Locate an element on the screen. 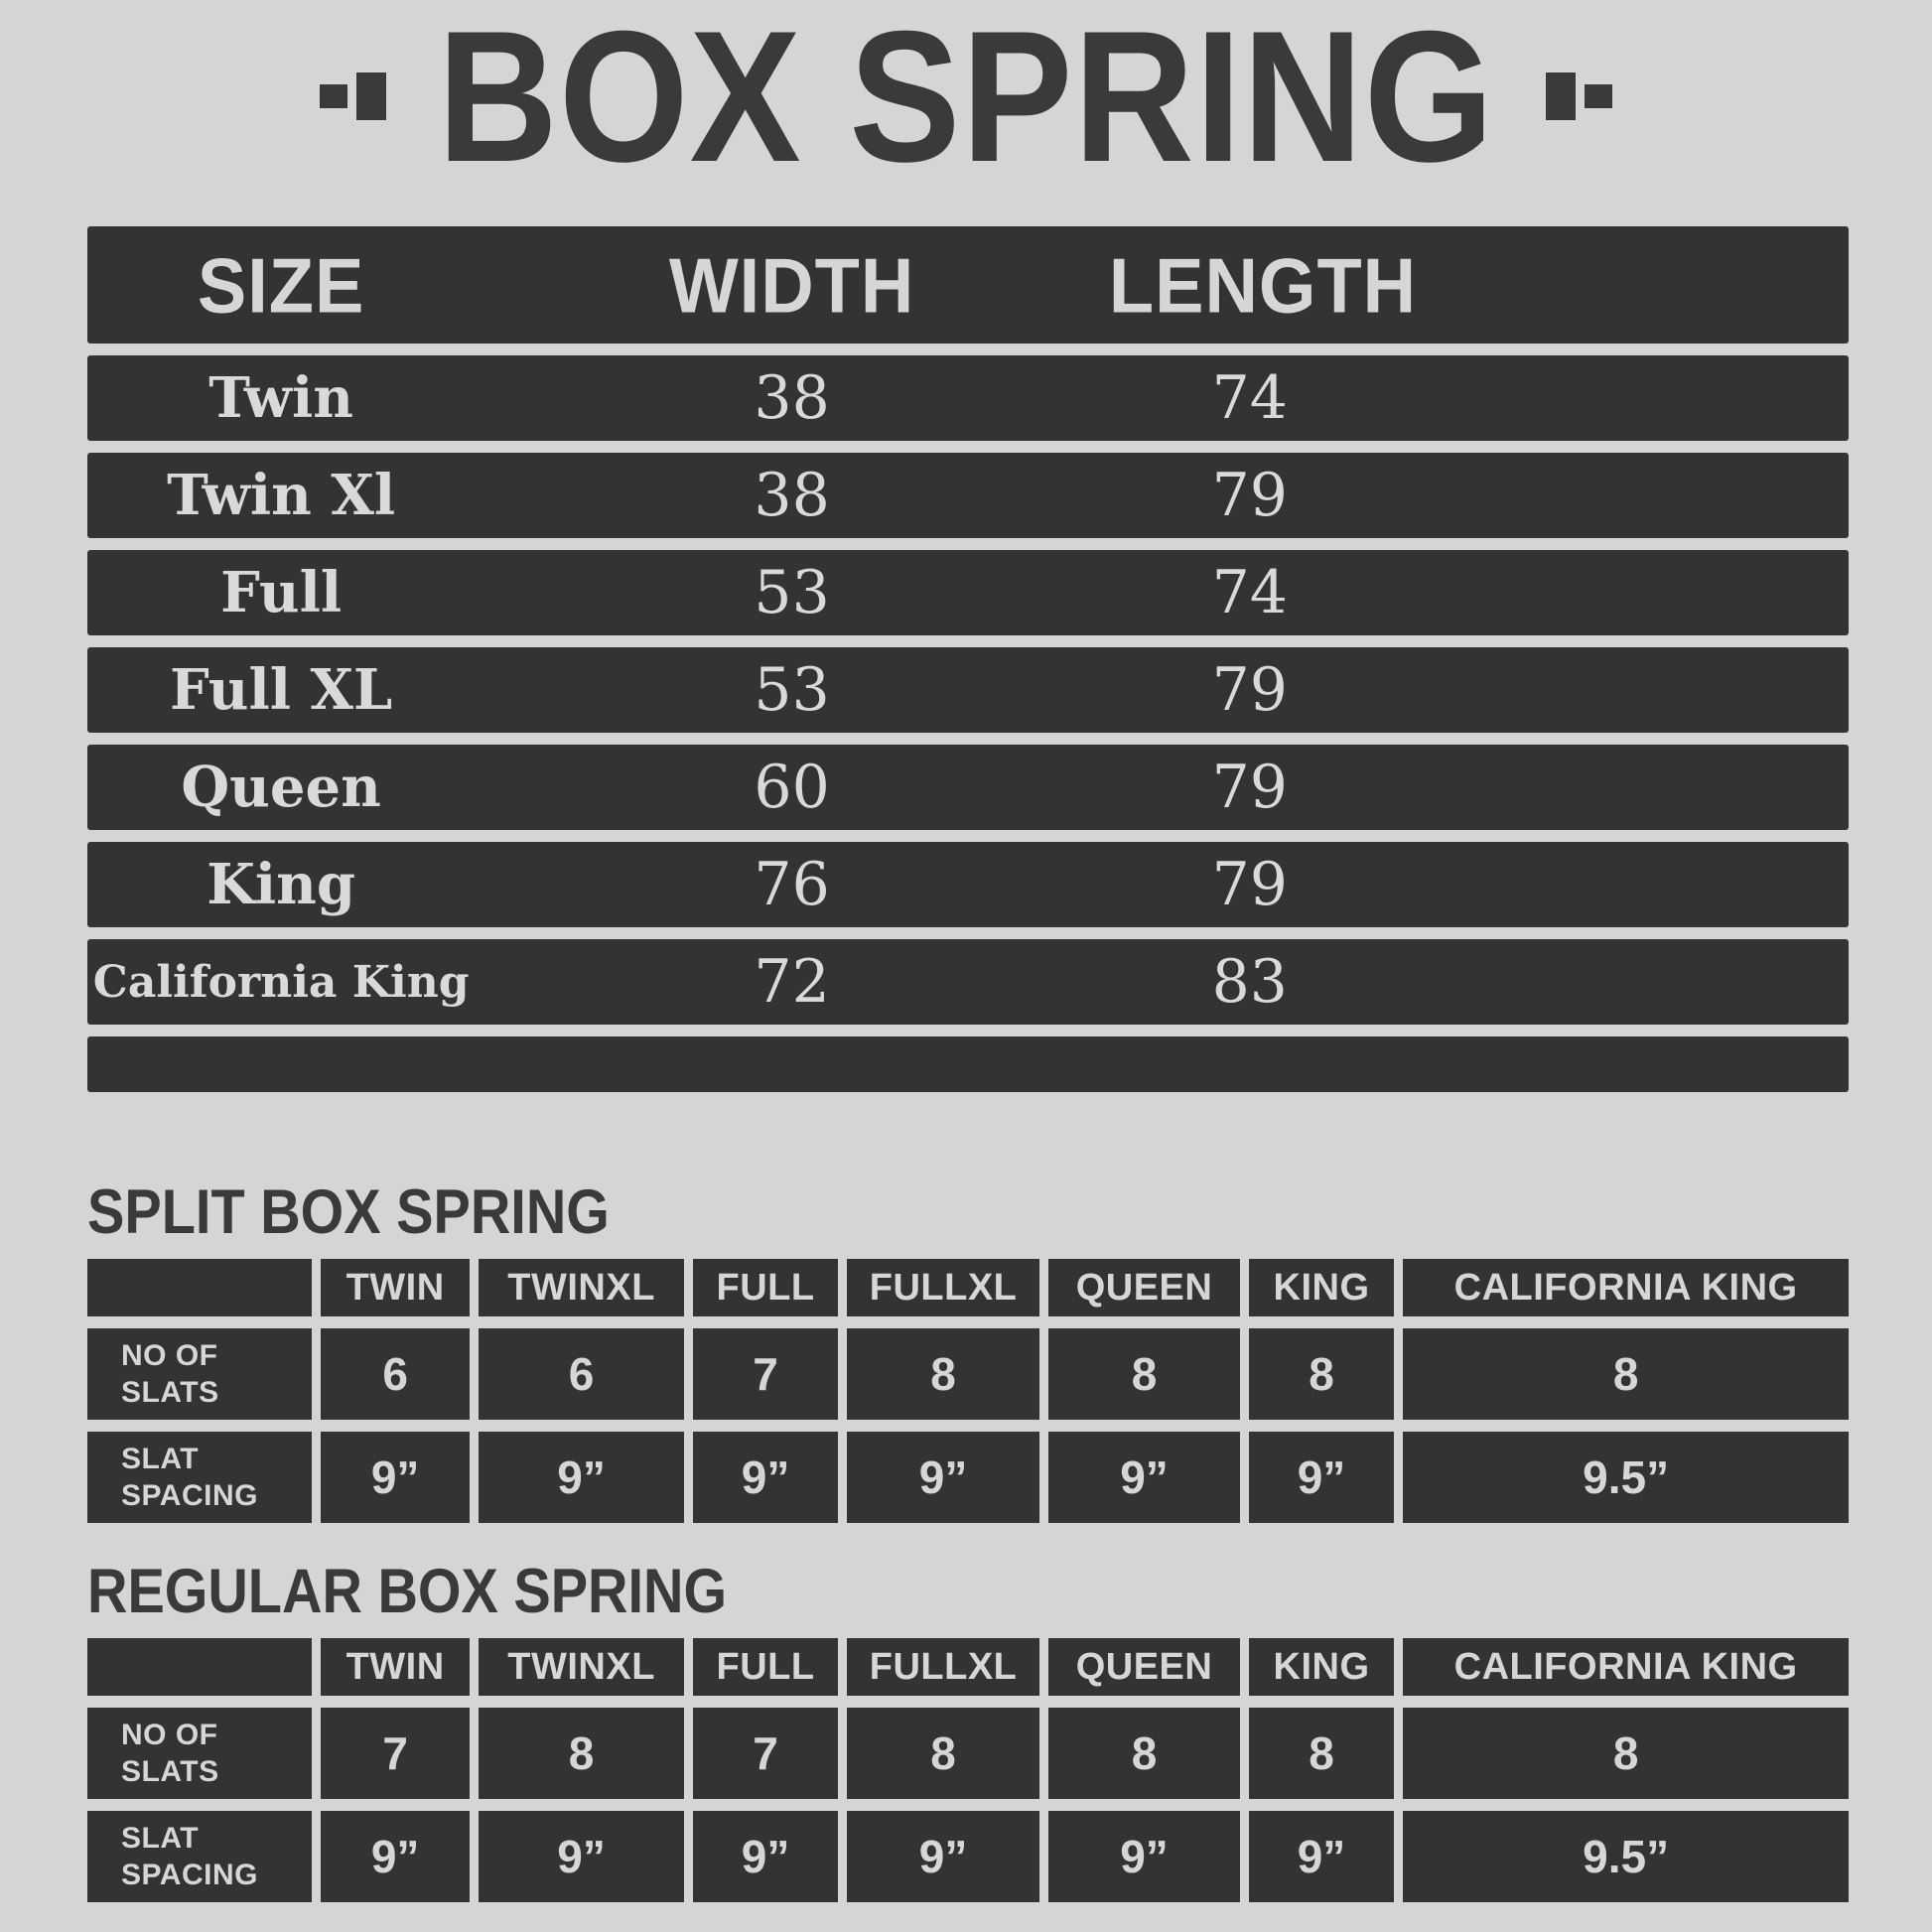  table-row-no-of-slats: NO OF SLATS 6 6 7 8 8 8 8 is located at coordinates (968, 1374).